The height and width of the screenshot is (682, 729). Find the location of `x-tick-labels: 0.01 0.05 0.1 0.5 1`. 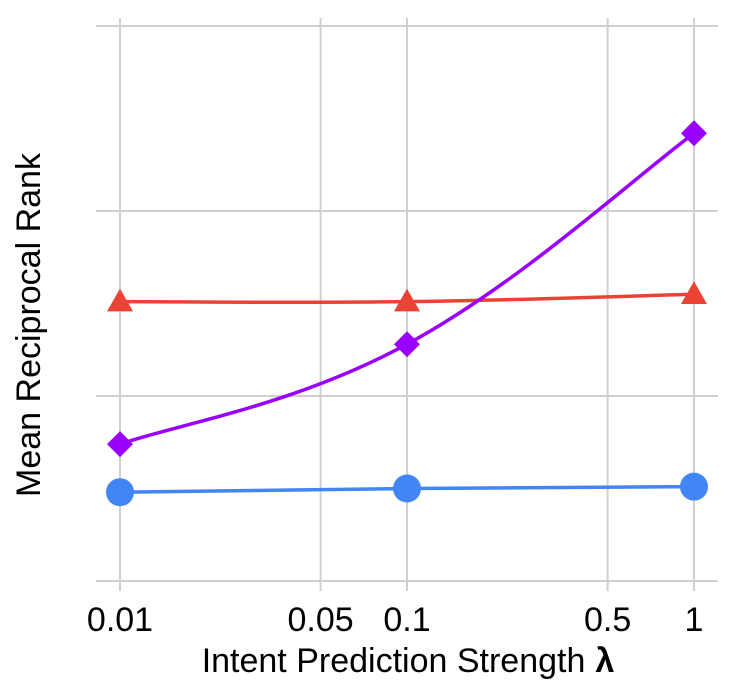

x-tick-labels: 0.01 0.05 0.1 0.5 1 is located at coordinates (395, 620).